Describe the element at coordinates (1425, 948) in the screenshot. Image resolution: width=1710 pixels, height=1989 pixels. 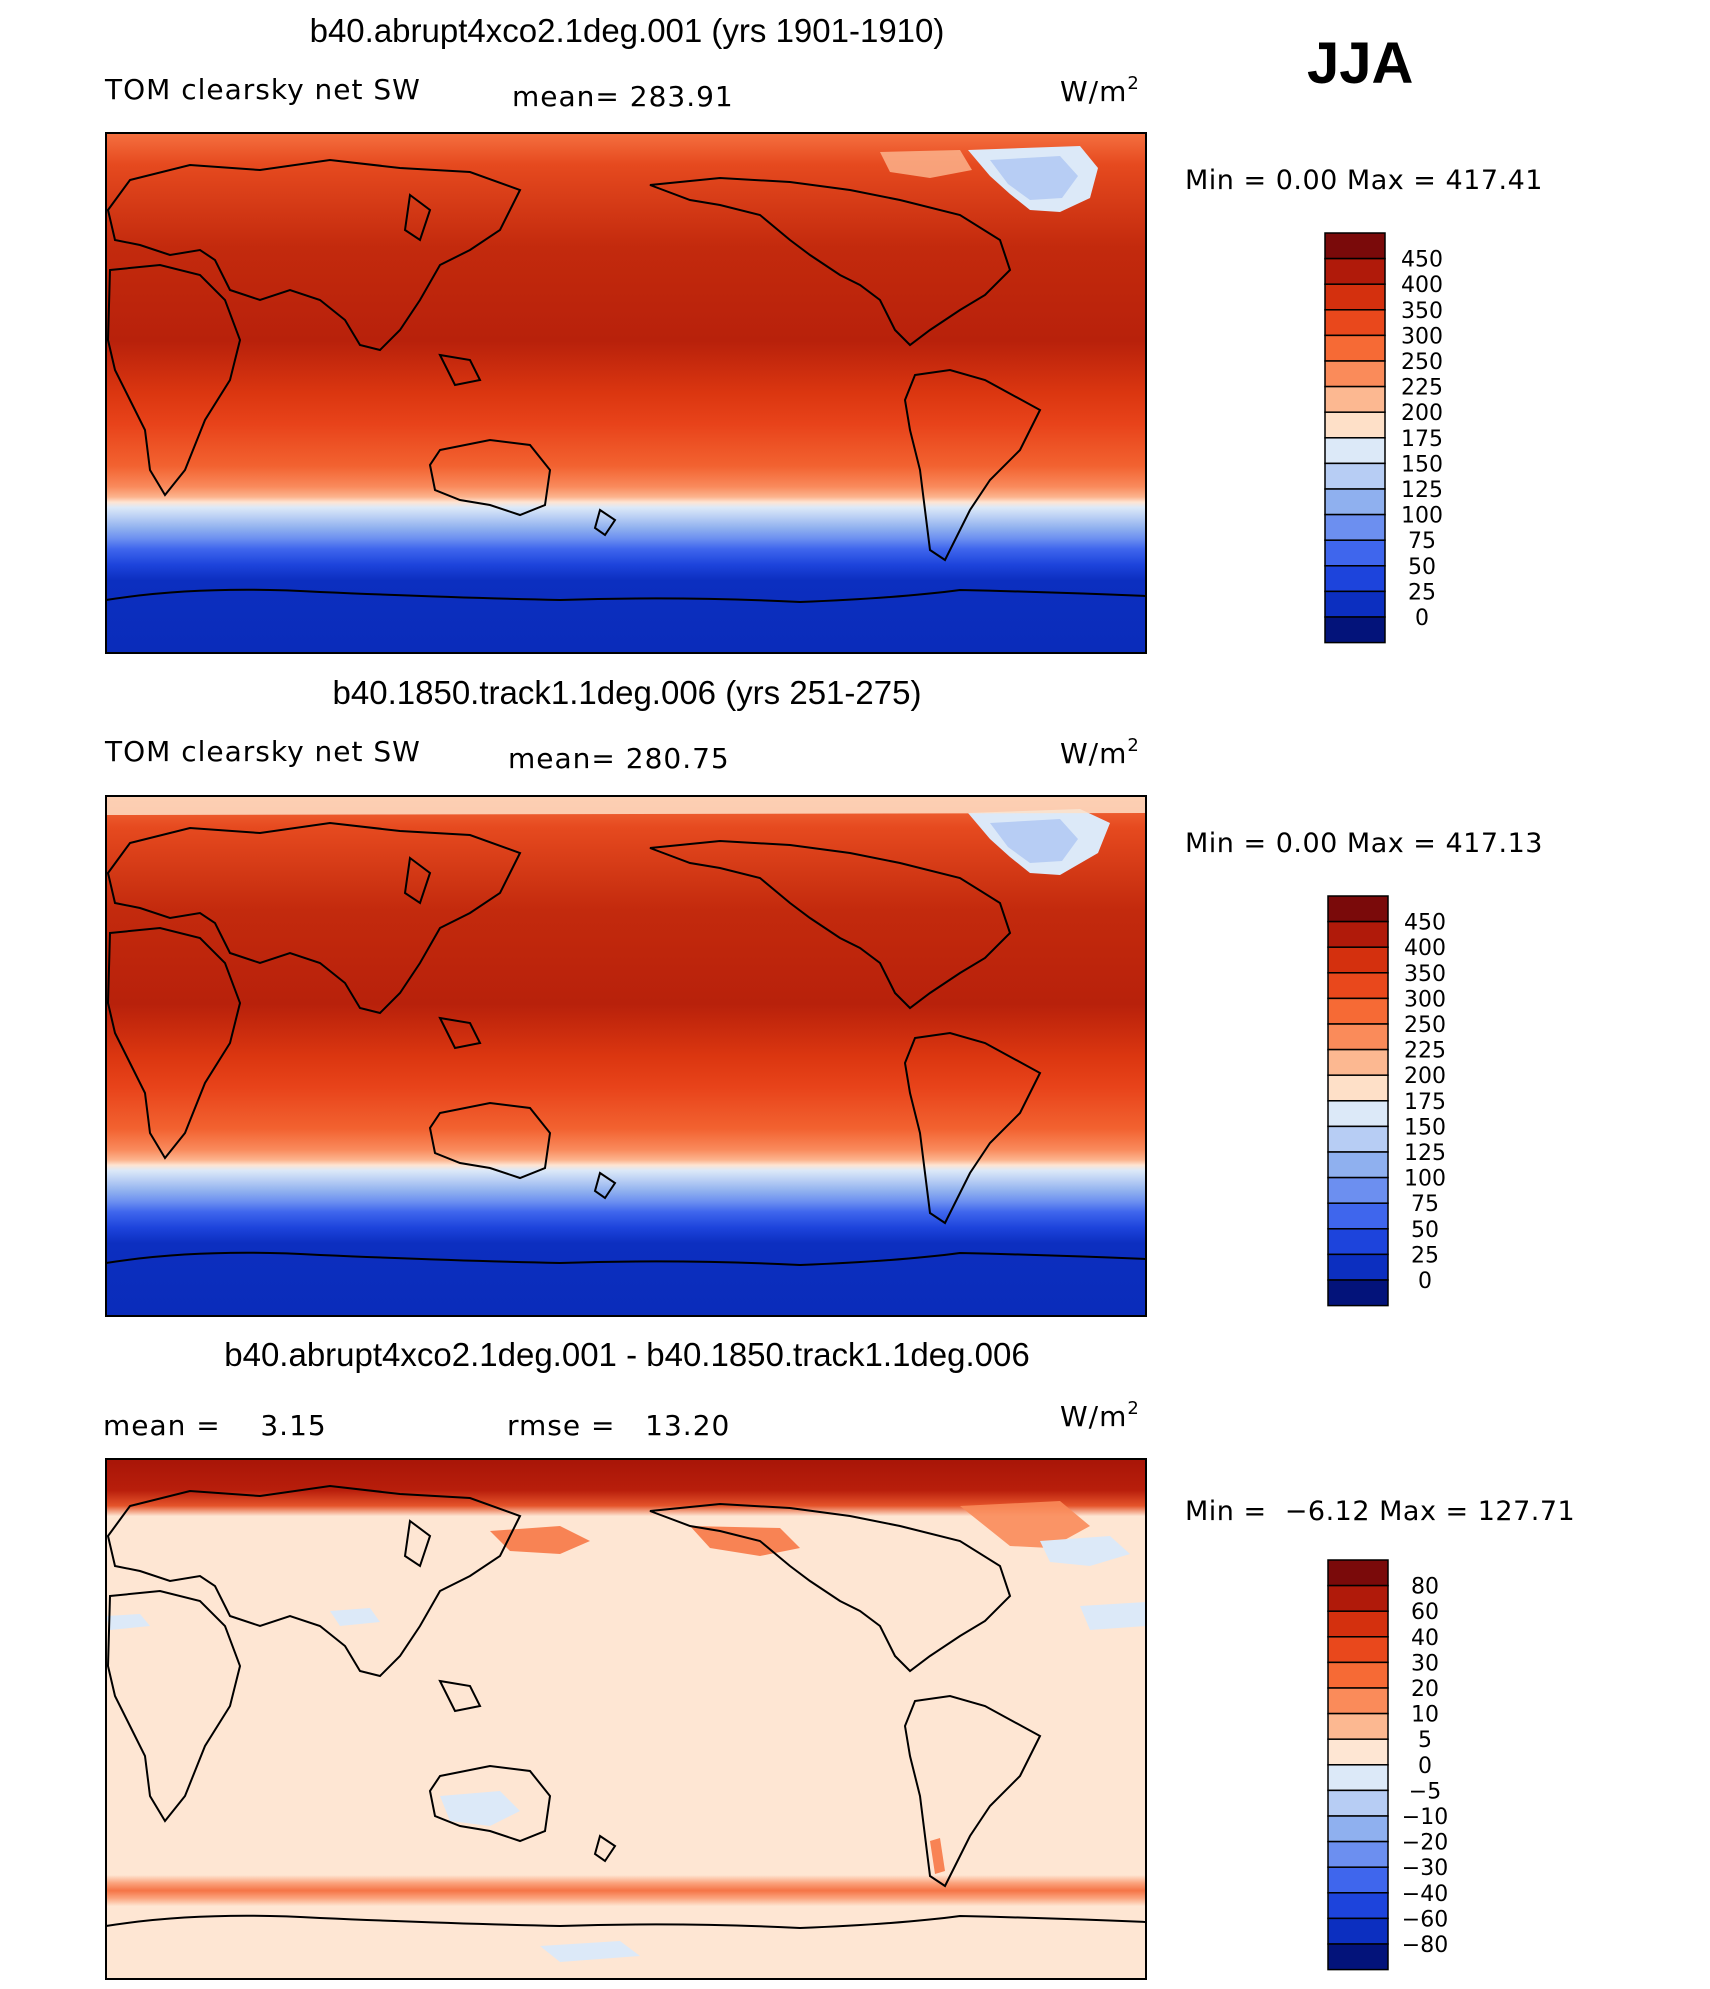
I see `colorbar-label: 400` at that location.